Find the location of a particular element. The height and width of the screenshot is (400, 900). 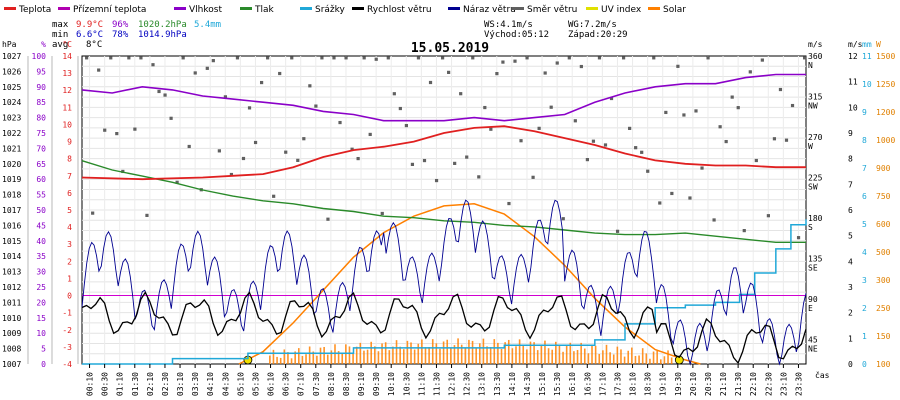

axis-tick-label: 600 is located at coordinates (883, 224).